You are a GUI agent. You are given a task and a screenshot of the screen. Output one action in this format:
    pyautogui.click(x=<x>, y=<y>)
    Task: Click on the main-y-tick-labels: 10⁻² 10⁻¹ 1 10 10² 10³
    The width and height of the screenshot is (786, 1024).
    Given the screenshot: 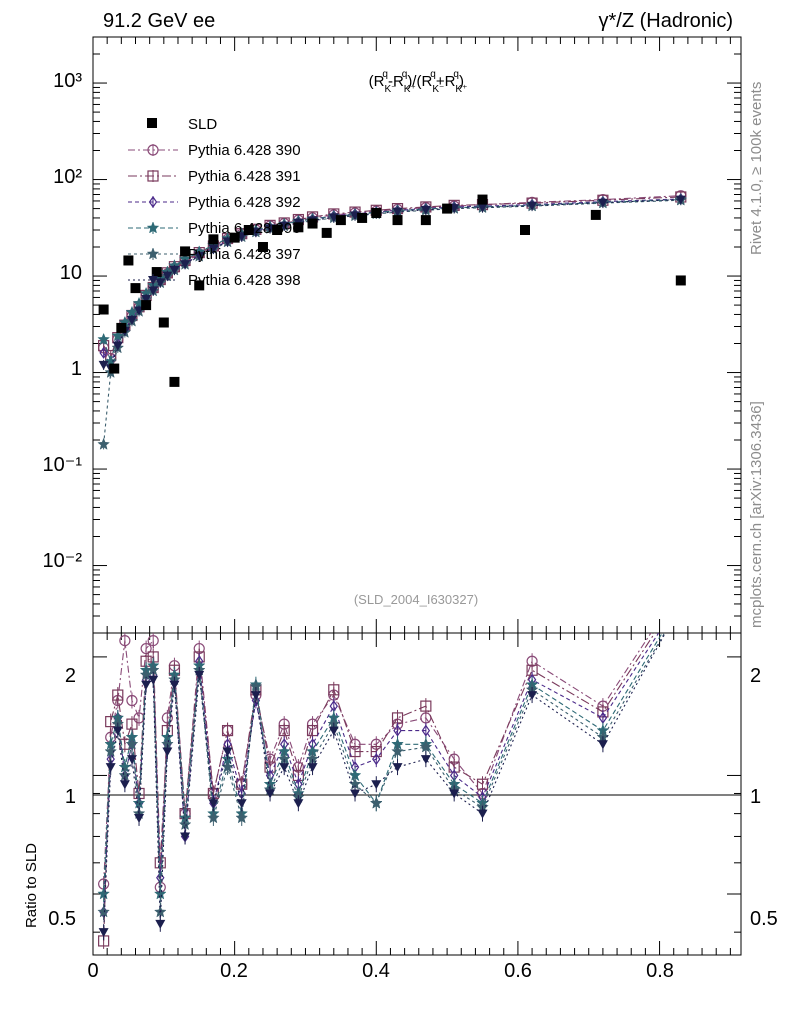 What is the action you would take?
    pyautogui.click(x=63, y=321)
    